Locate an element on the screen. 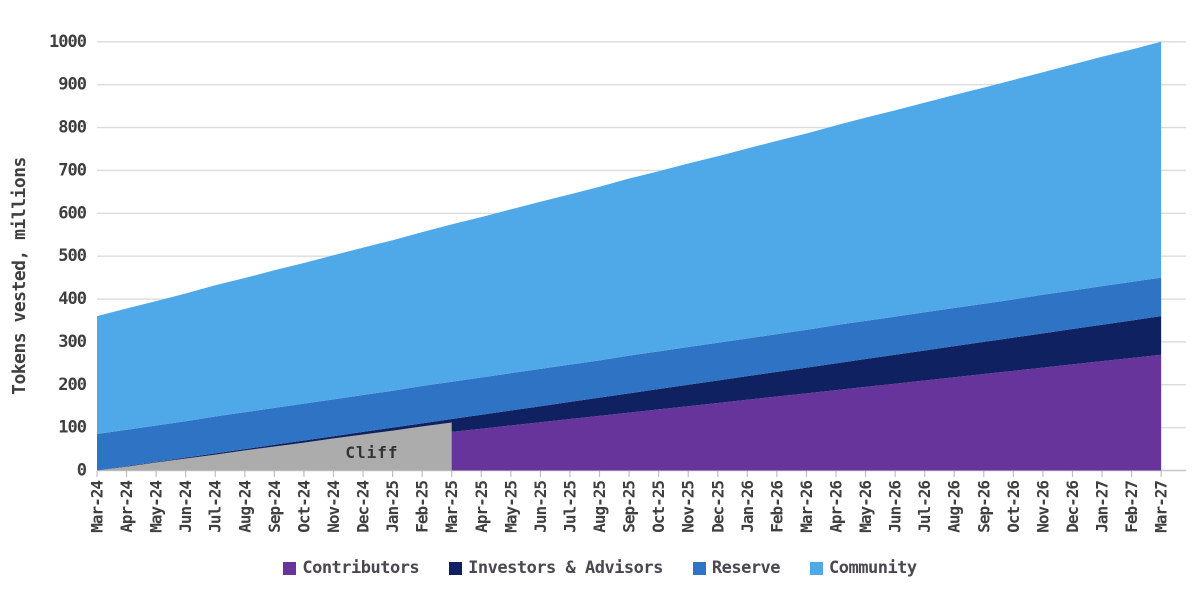 The height and width of the screenshot is (601, 1200). legend-item-investors-advisors: Investors & Advisors is located at coordinates (556, 568).